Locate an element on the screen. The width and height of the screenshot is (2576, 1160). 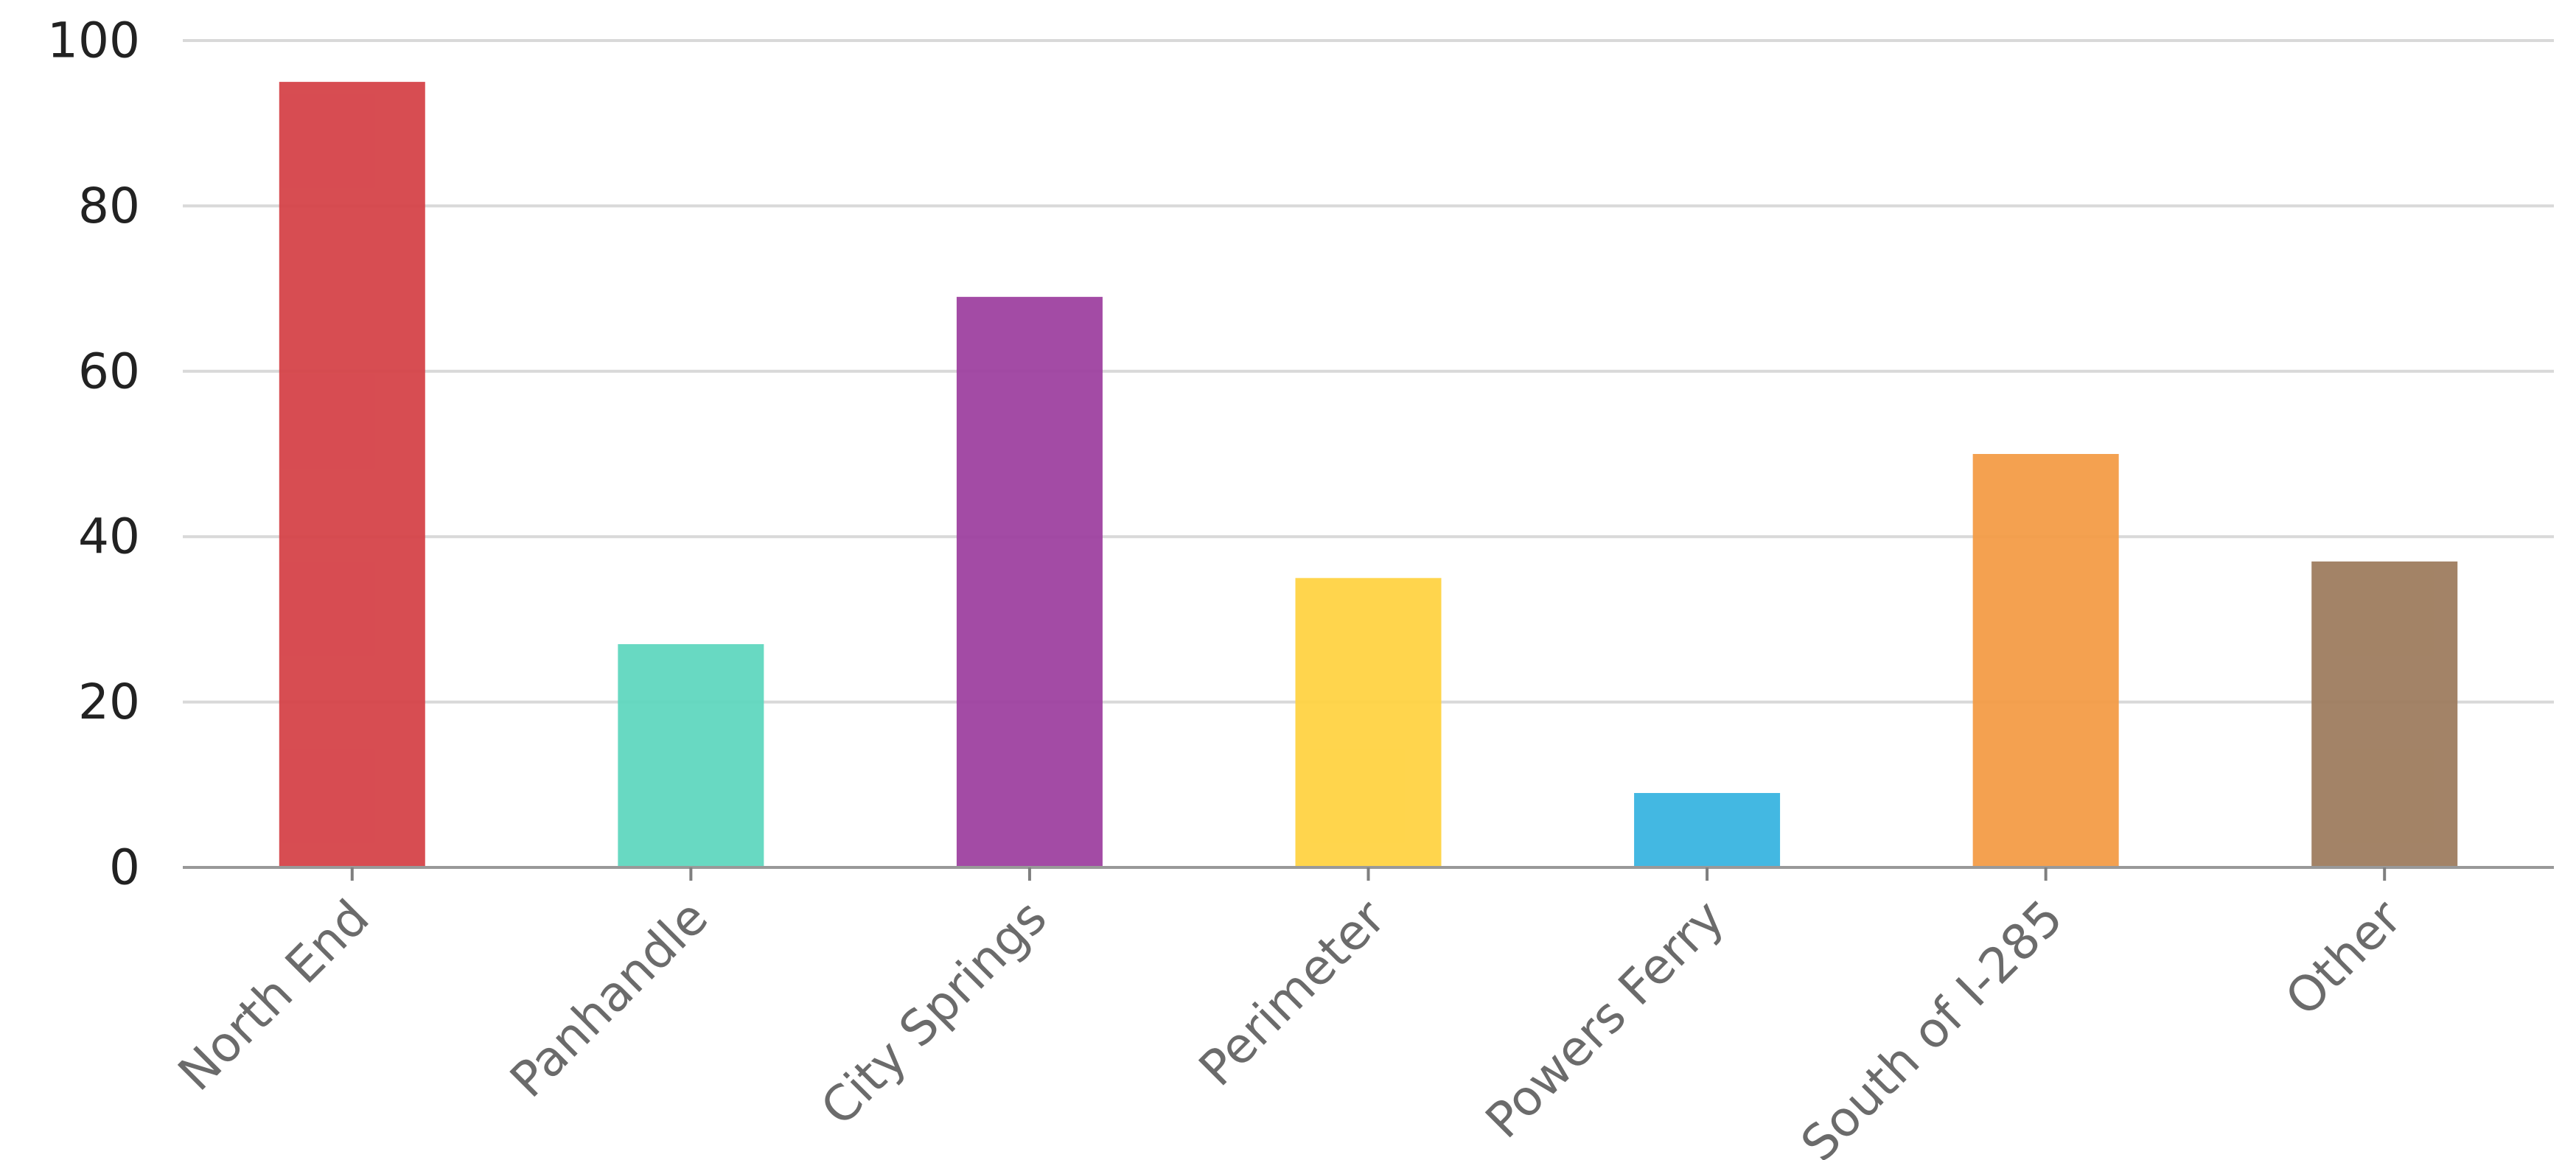
y-tick-label: 80 is located at coordinates (109, 206).